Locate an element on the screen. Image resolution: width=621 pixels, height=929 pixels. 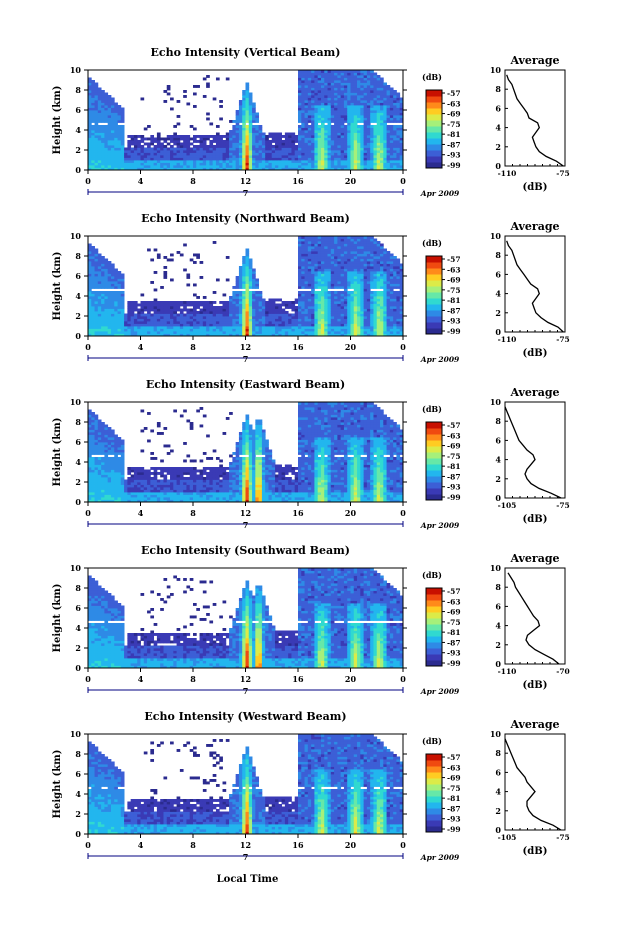
colorbar-tick-label: -63 is located at coordinates (454, 269).